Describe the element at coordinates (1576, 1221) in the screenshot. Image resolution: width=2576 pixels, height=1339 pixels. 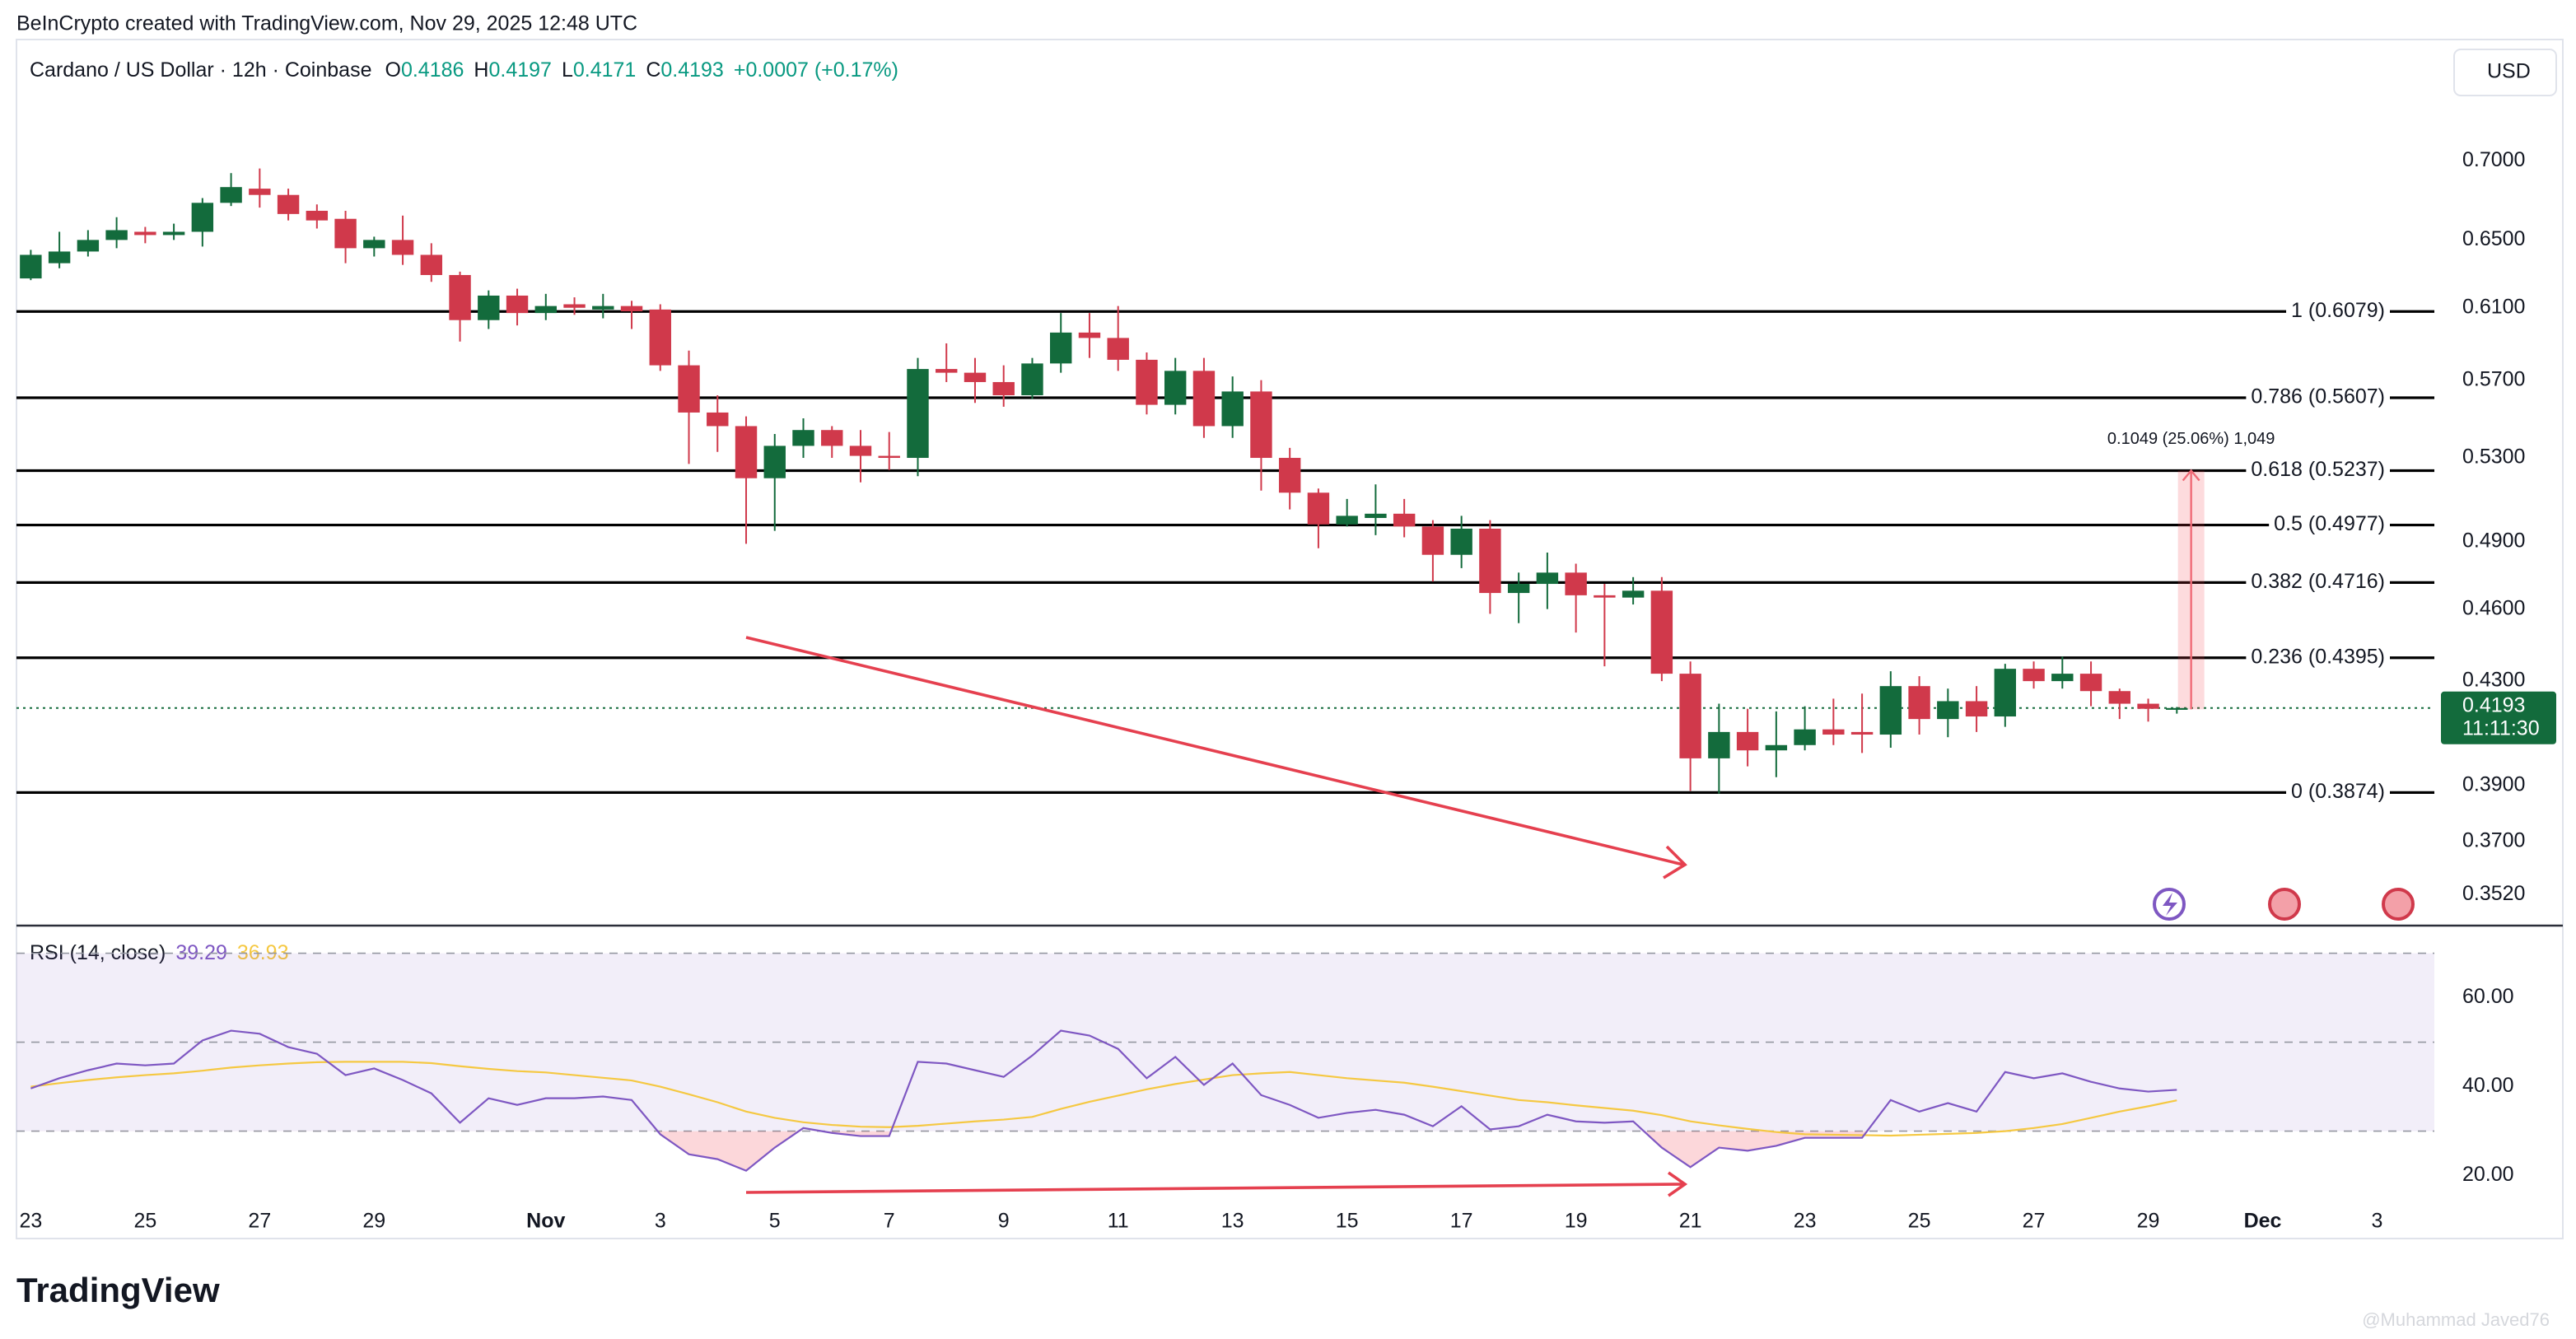
I see `x-tick-label: 19` at that location.